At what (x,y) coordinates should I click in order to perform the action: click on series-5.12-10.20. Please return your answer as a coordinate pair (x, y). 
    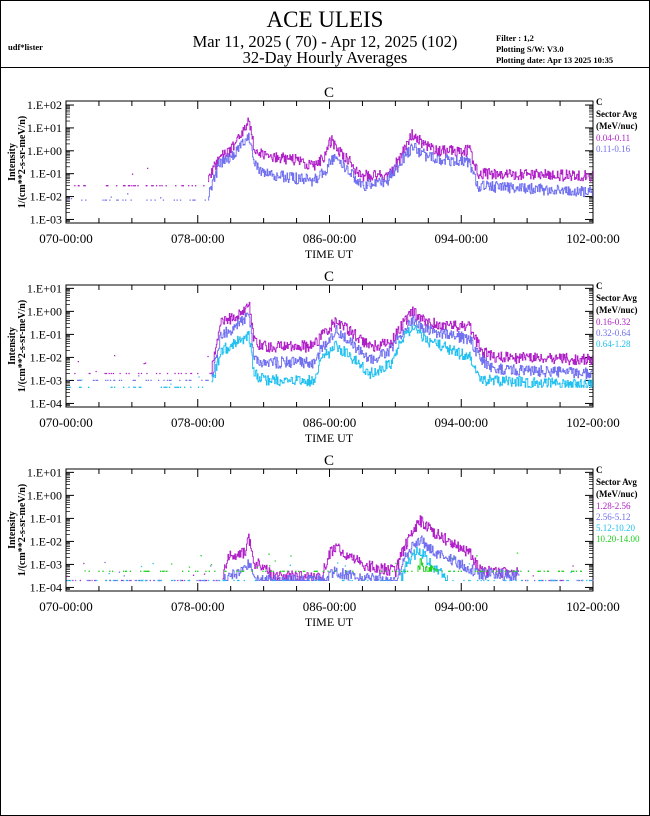
    Looking at the image, I should click on (329, 564).